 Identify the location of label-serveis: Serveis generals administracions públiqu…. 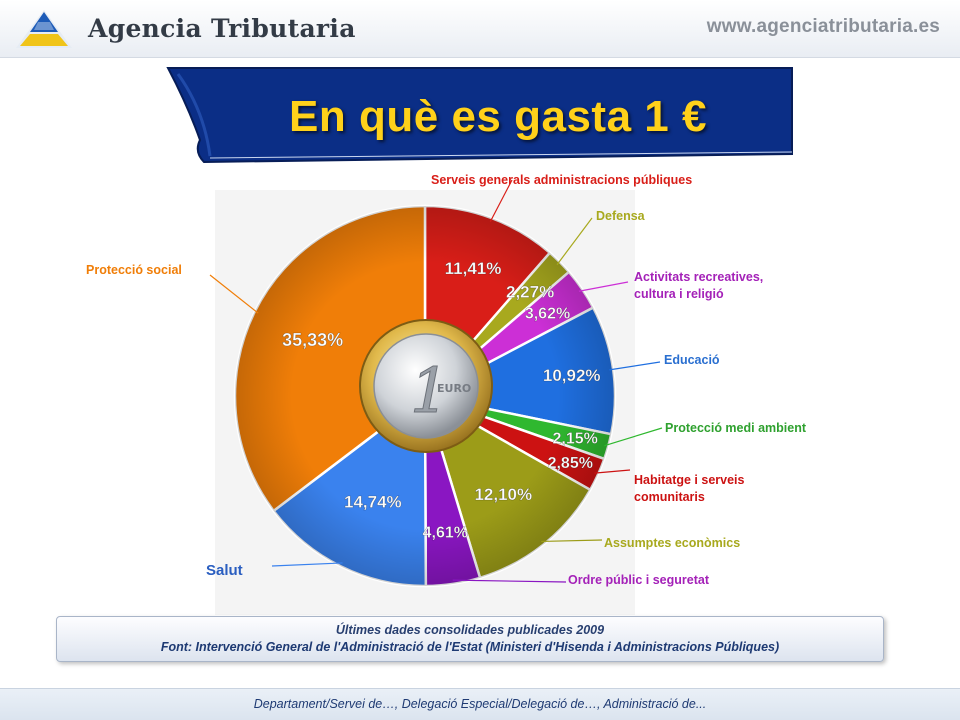
(561, 180).